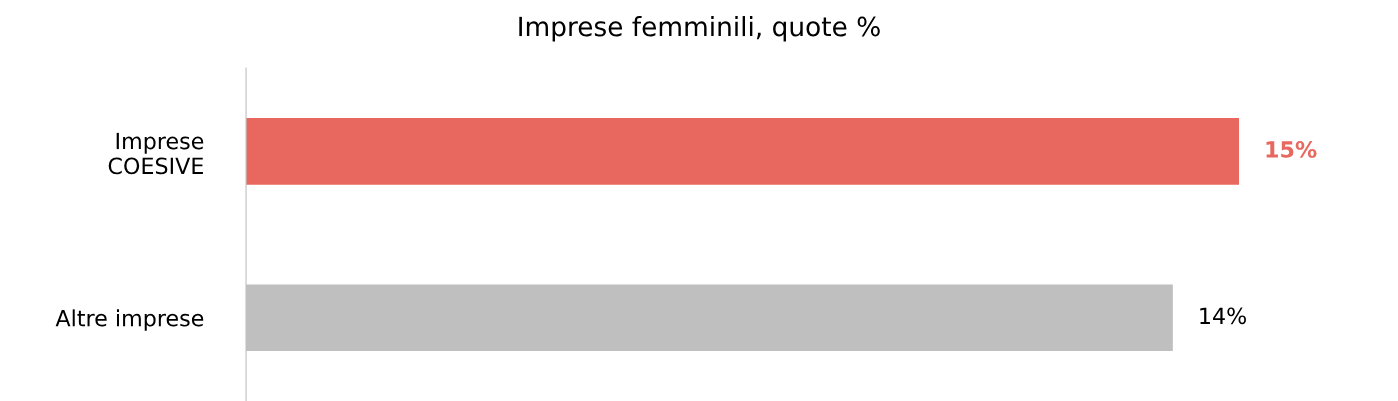  What do you see at coordinates (1223, 316) in the screenshot?
I see `data-label: 14%` at bounding box center [1223, 316].